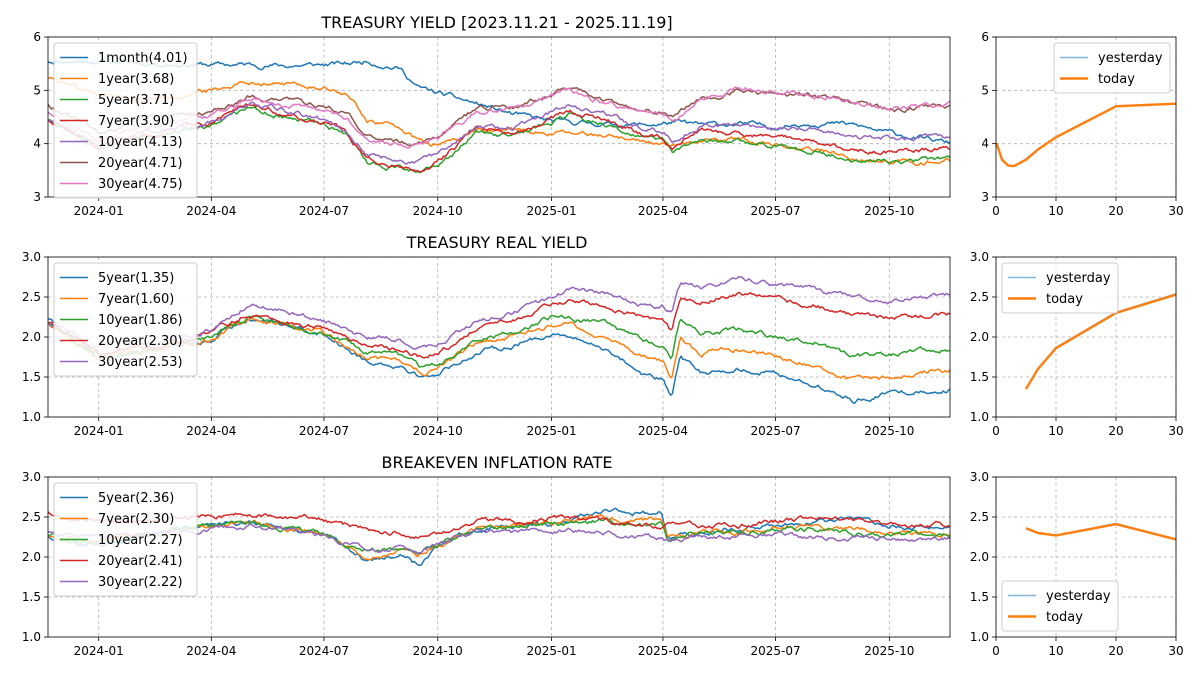 This screenshot has width=1200, height=675. Describe the element at coordinates (140, 341) in the screenshot. I see `legend-label: 20year(2.30)` at that location.